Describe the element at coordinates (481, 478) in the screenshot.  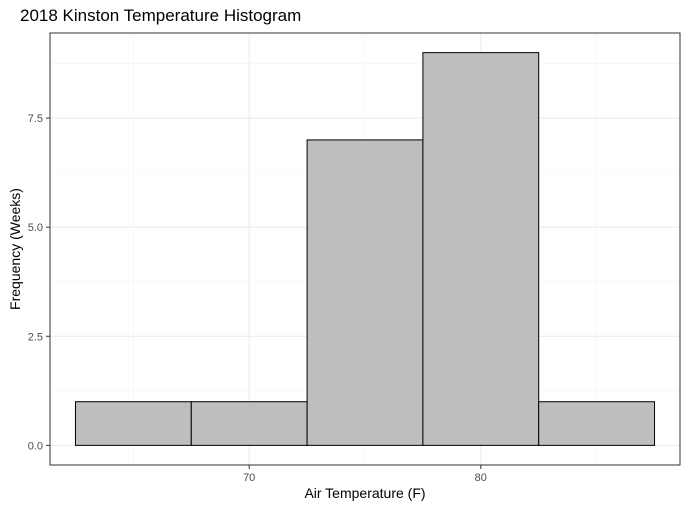
I see `x-tick-label: 80` at that location.